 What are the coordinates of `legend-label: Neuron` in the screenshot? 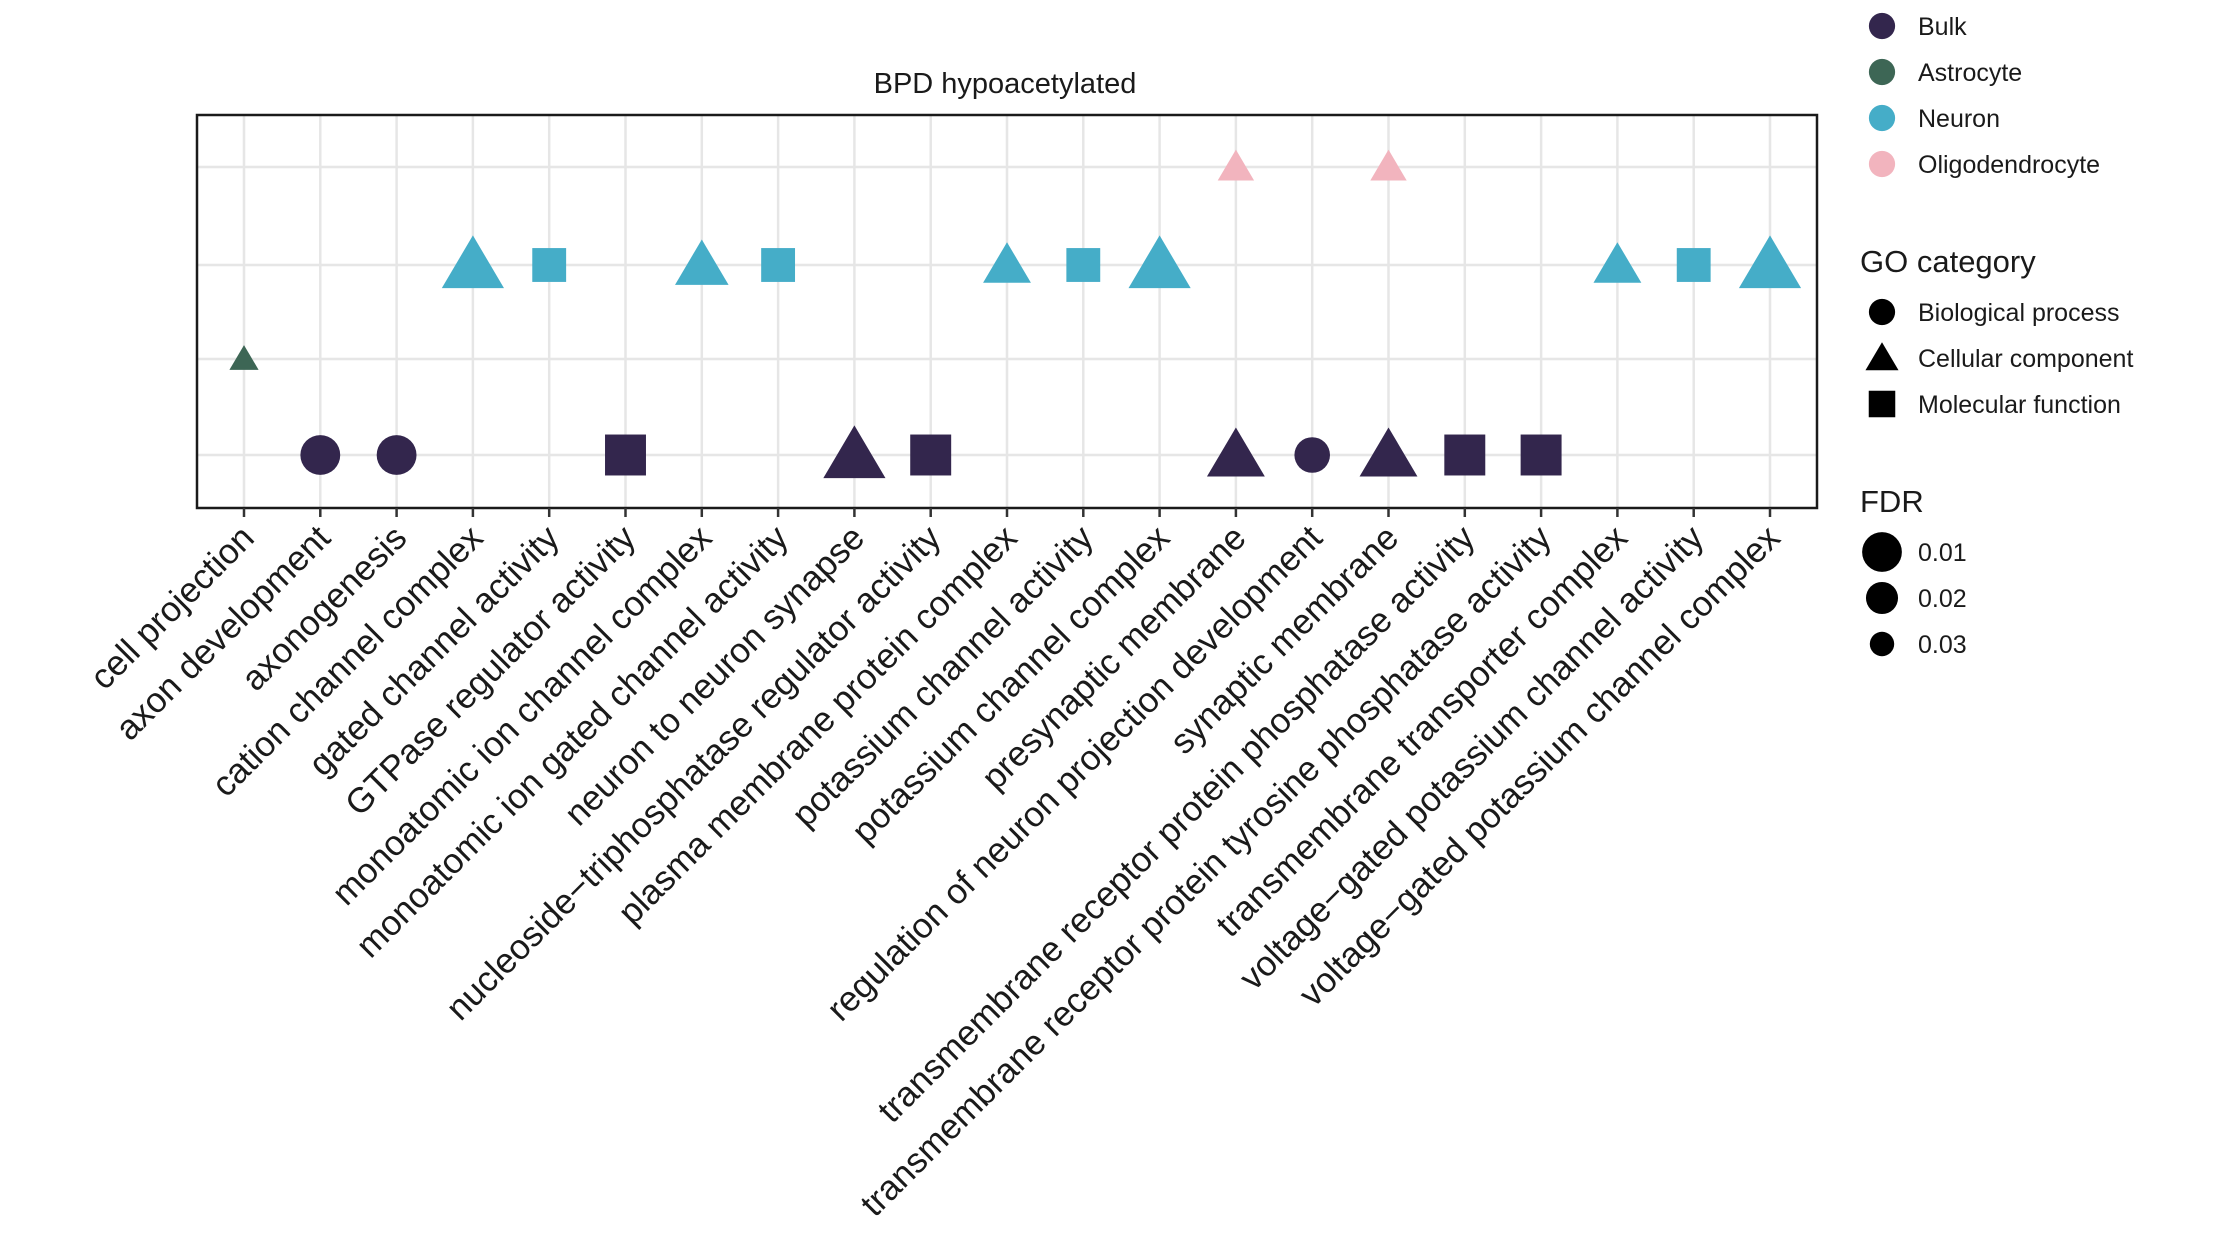 It's located at (1959, 119).